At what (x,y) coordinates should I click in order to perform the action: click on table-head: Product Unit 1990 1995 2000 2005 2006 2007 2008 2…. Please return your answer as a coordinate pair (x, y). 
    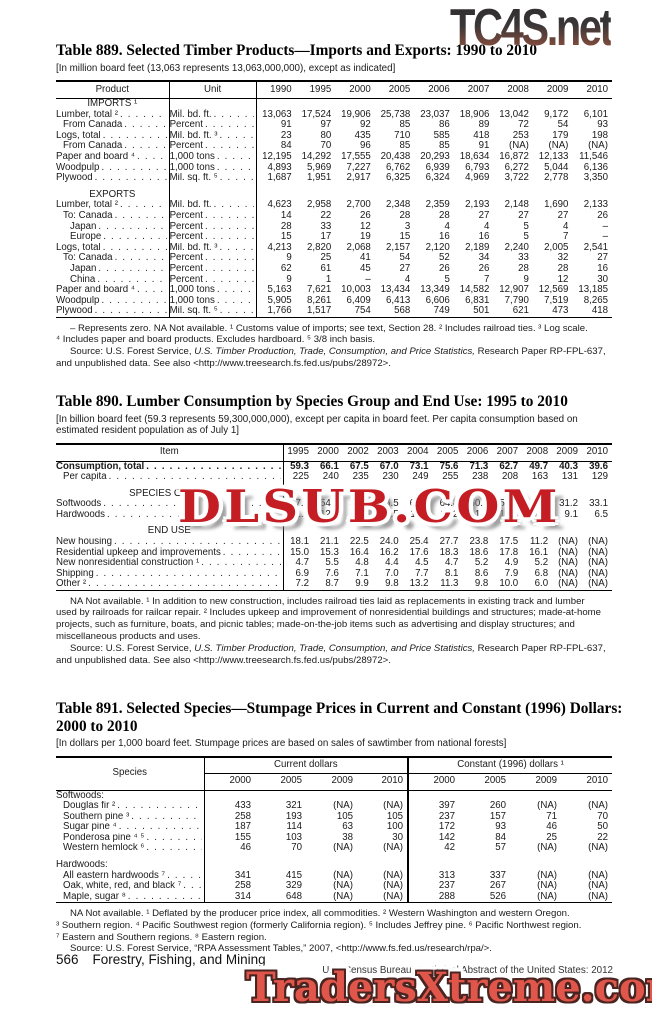
    Looking at the image, I should click on (334, 90).